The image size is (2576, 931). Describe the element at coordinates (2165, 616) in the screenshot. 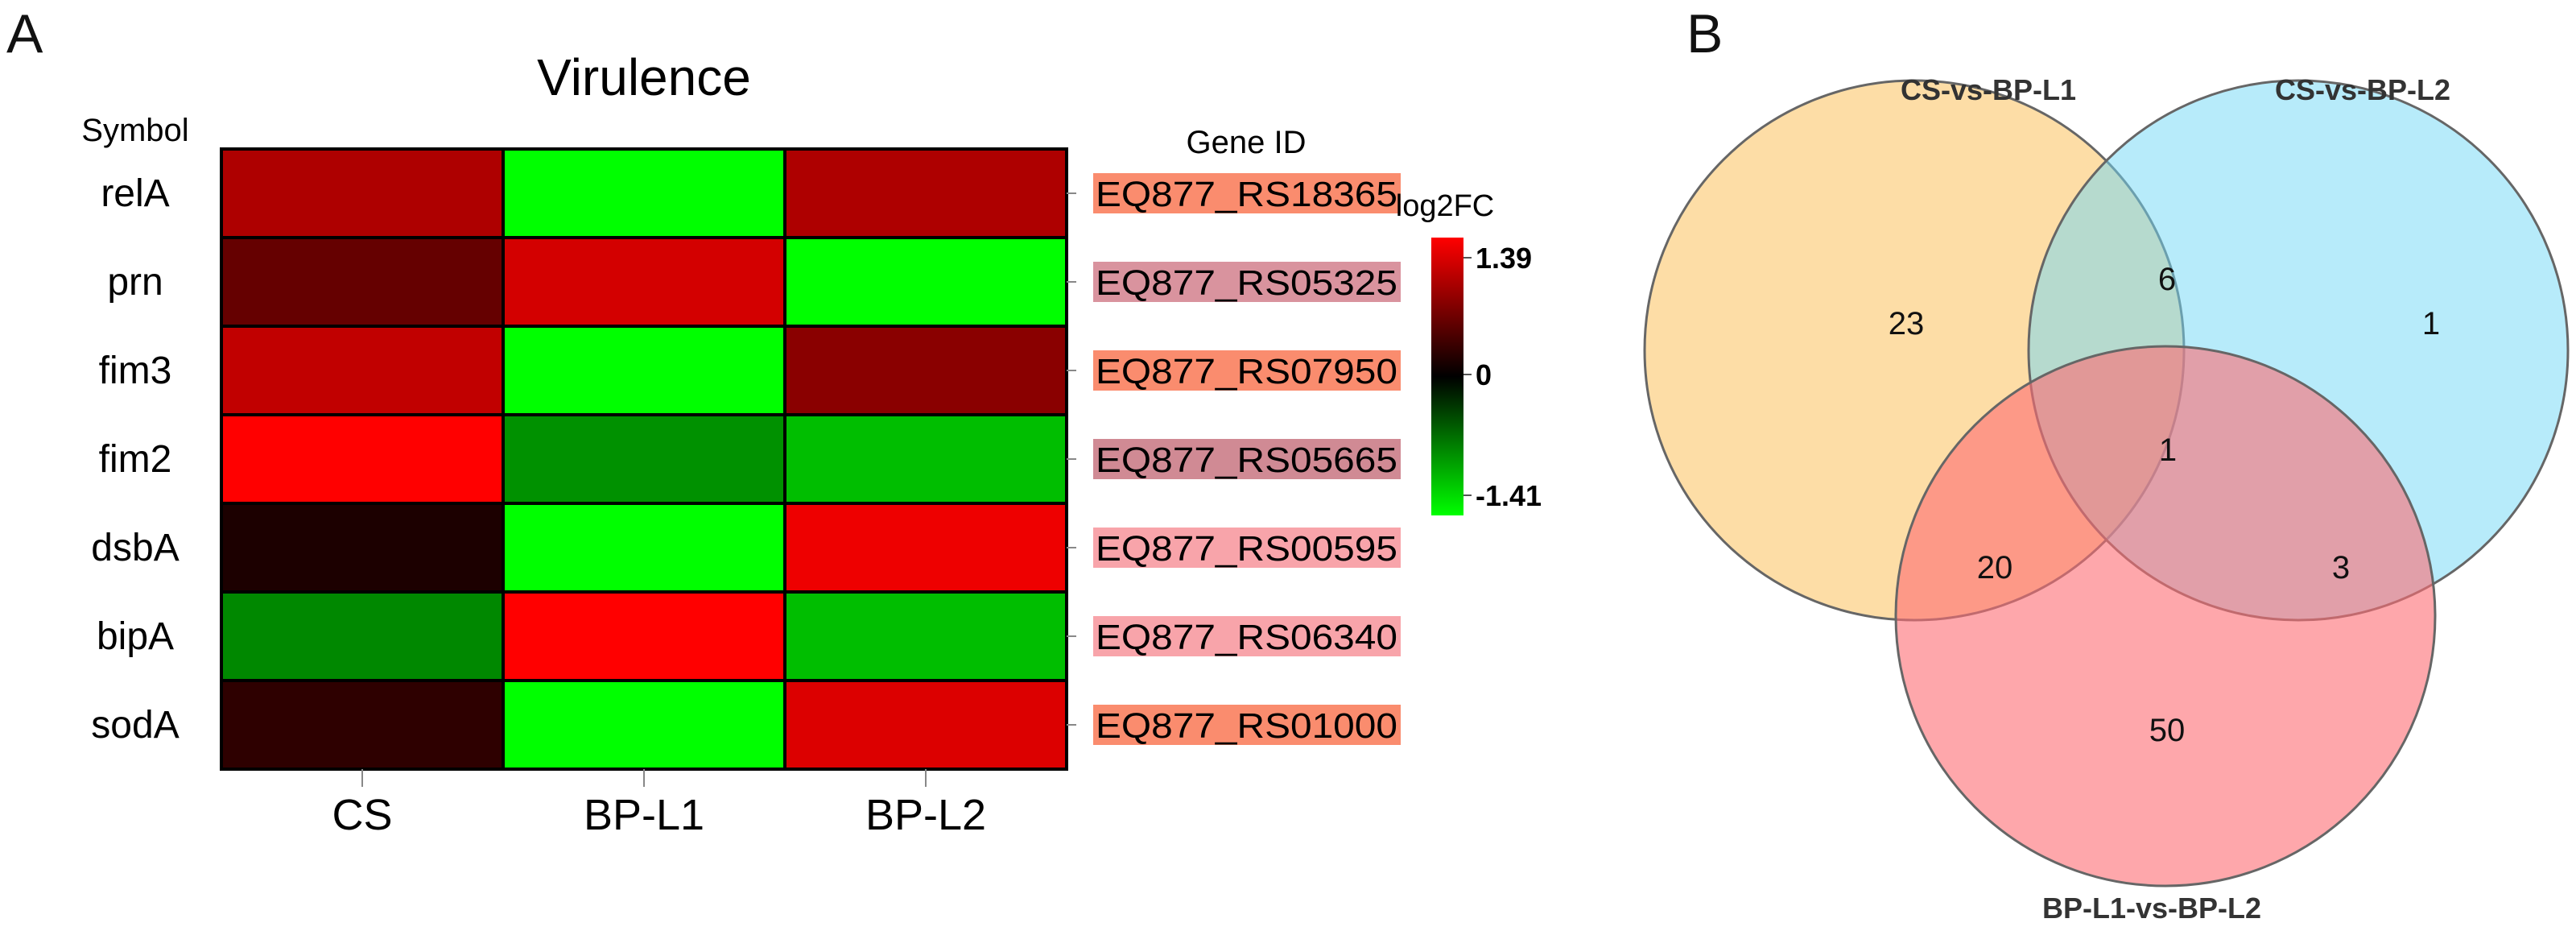

I see `venn-circle-bp-l1-vs-bp-l2` at that location.